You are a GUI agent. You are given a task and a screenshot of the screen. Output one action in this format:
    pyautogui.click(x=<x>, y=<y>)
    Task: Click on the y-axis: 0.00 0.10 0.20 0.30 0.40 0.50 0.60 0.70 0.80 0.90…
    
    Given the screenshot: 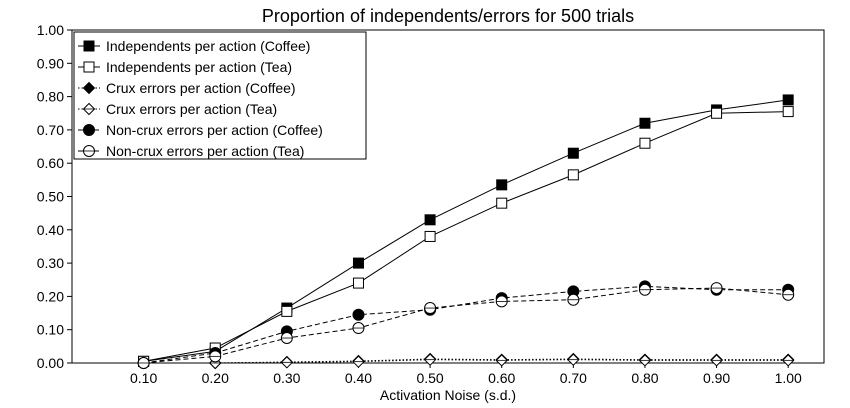 What is the action you would take?
    pyautogui.click(x=54, y=196)
    